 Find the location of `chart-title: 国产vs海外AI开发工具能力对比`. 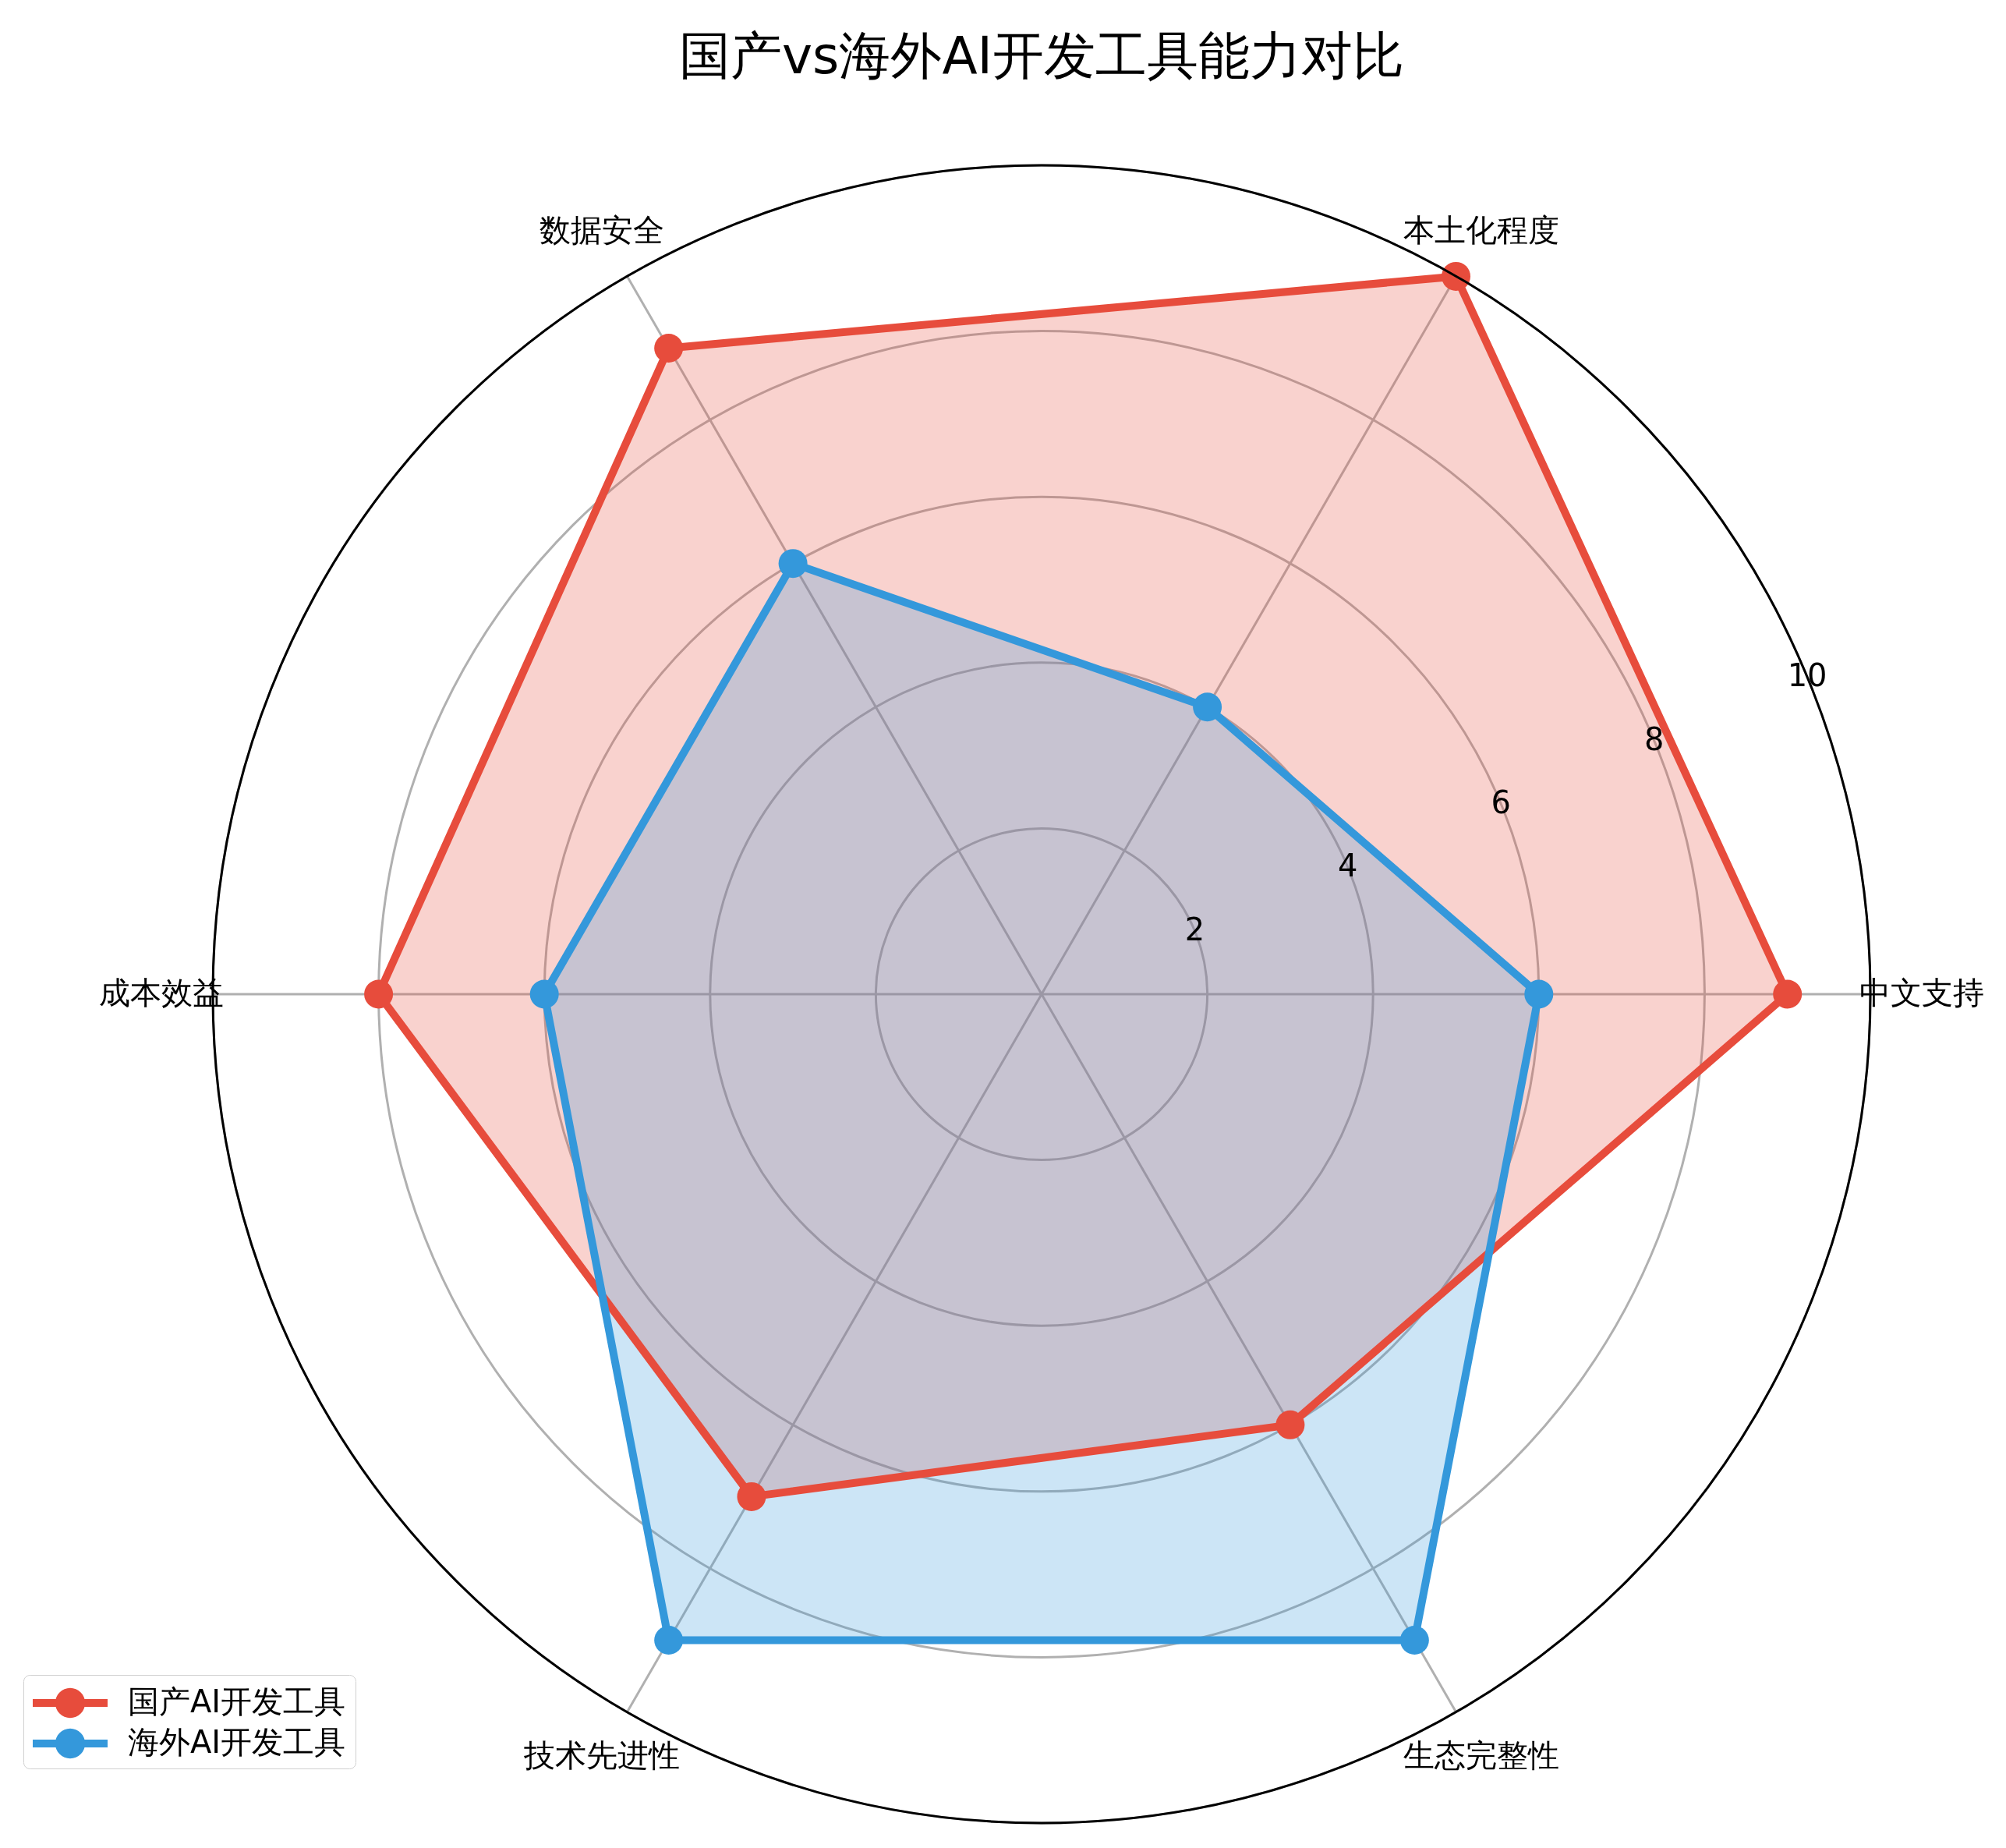

chart-title: 国产vs海外AI开发工具能力对比 is located at coordinates (1041, 56).